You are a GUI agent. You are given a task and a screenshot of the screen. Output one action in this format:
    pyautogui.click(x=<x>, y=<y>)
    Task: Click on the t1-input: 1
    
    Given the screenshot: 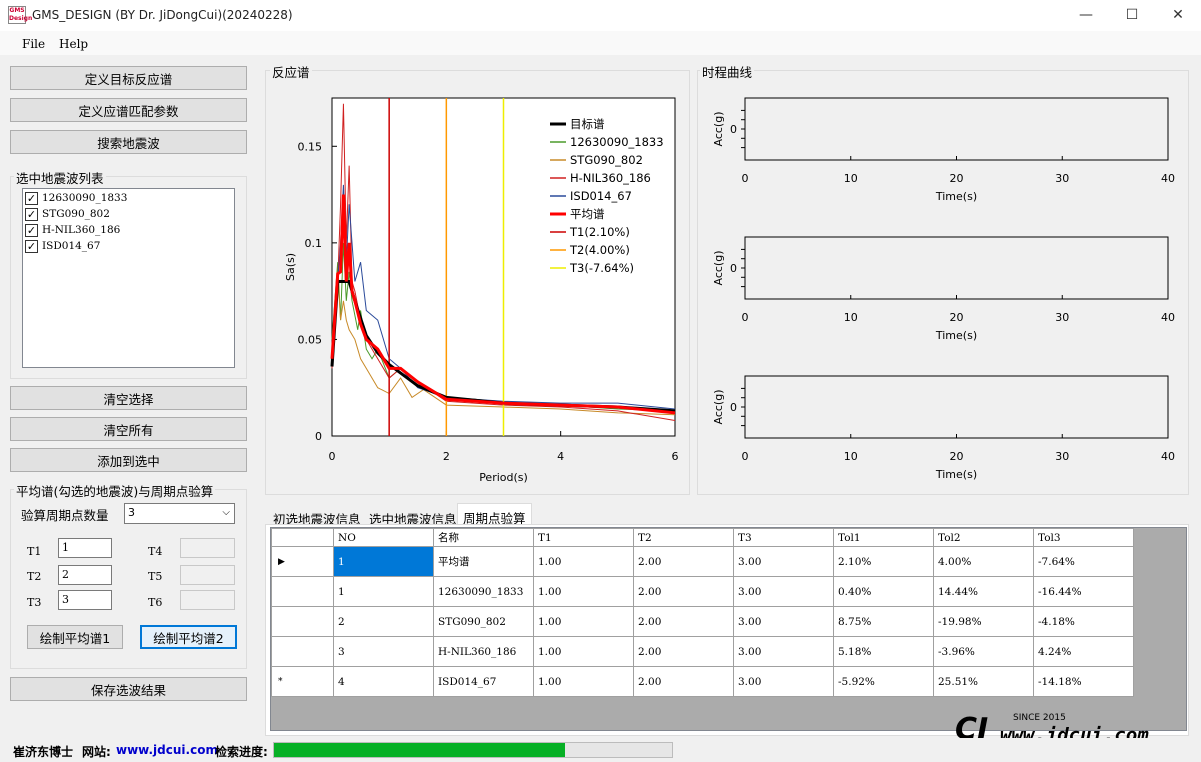 What is the action you would take?
    pyautogui.click(x=85, y=548)
    